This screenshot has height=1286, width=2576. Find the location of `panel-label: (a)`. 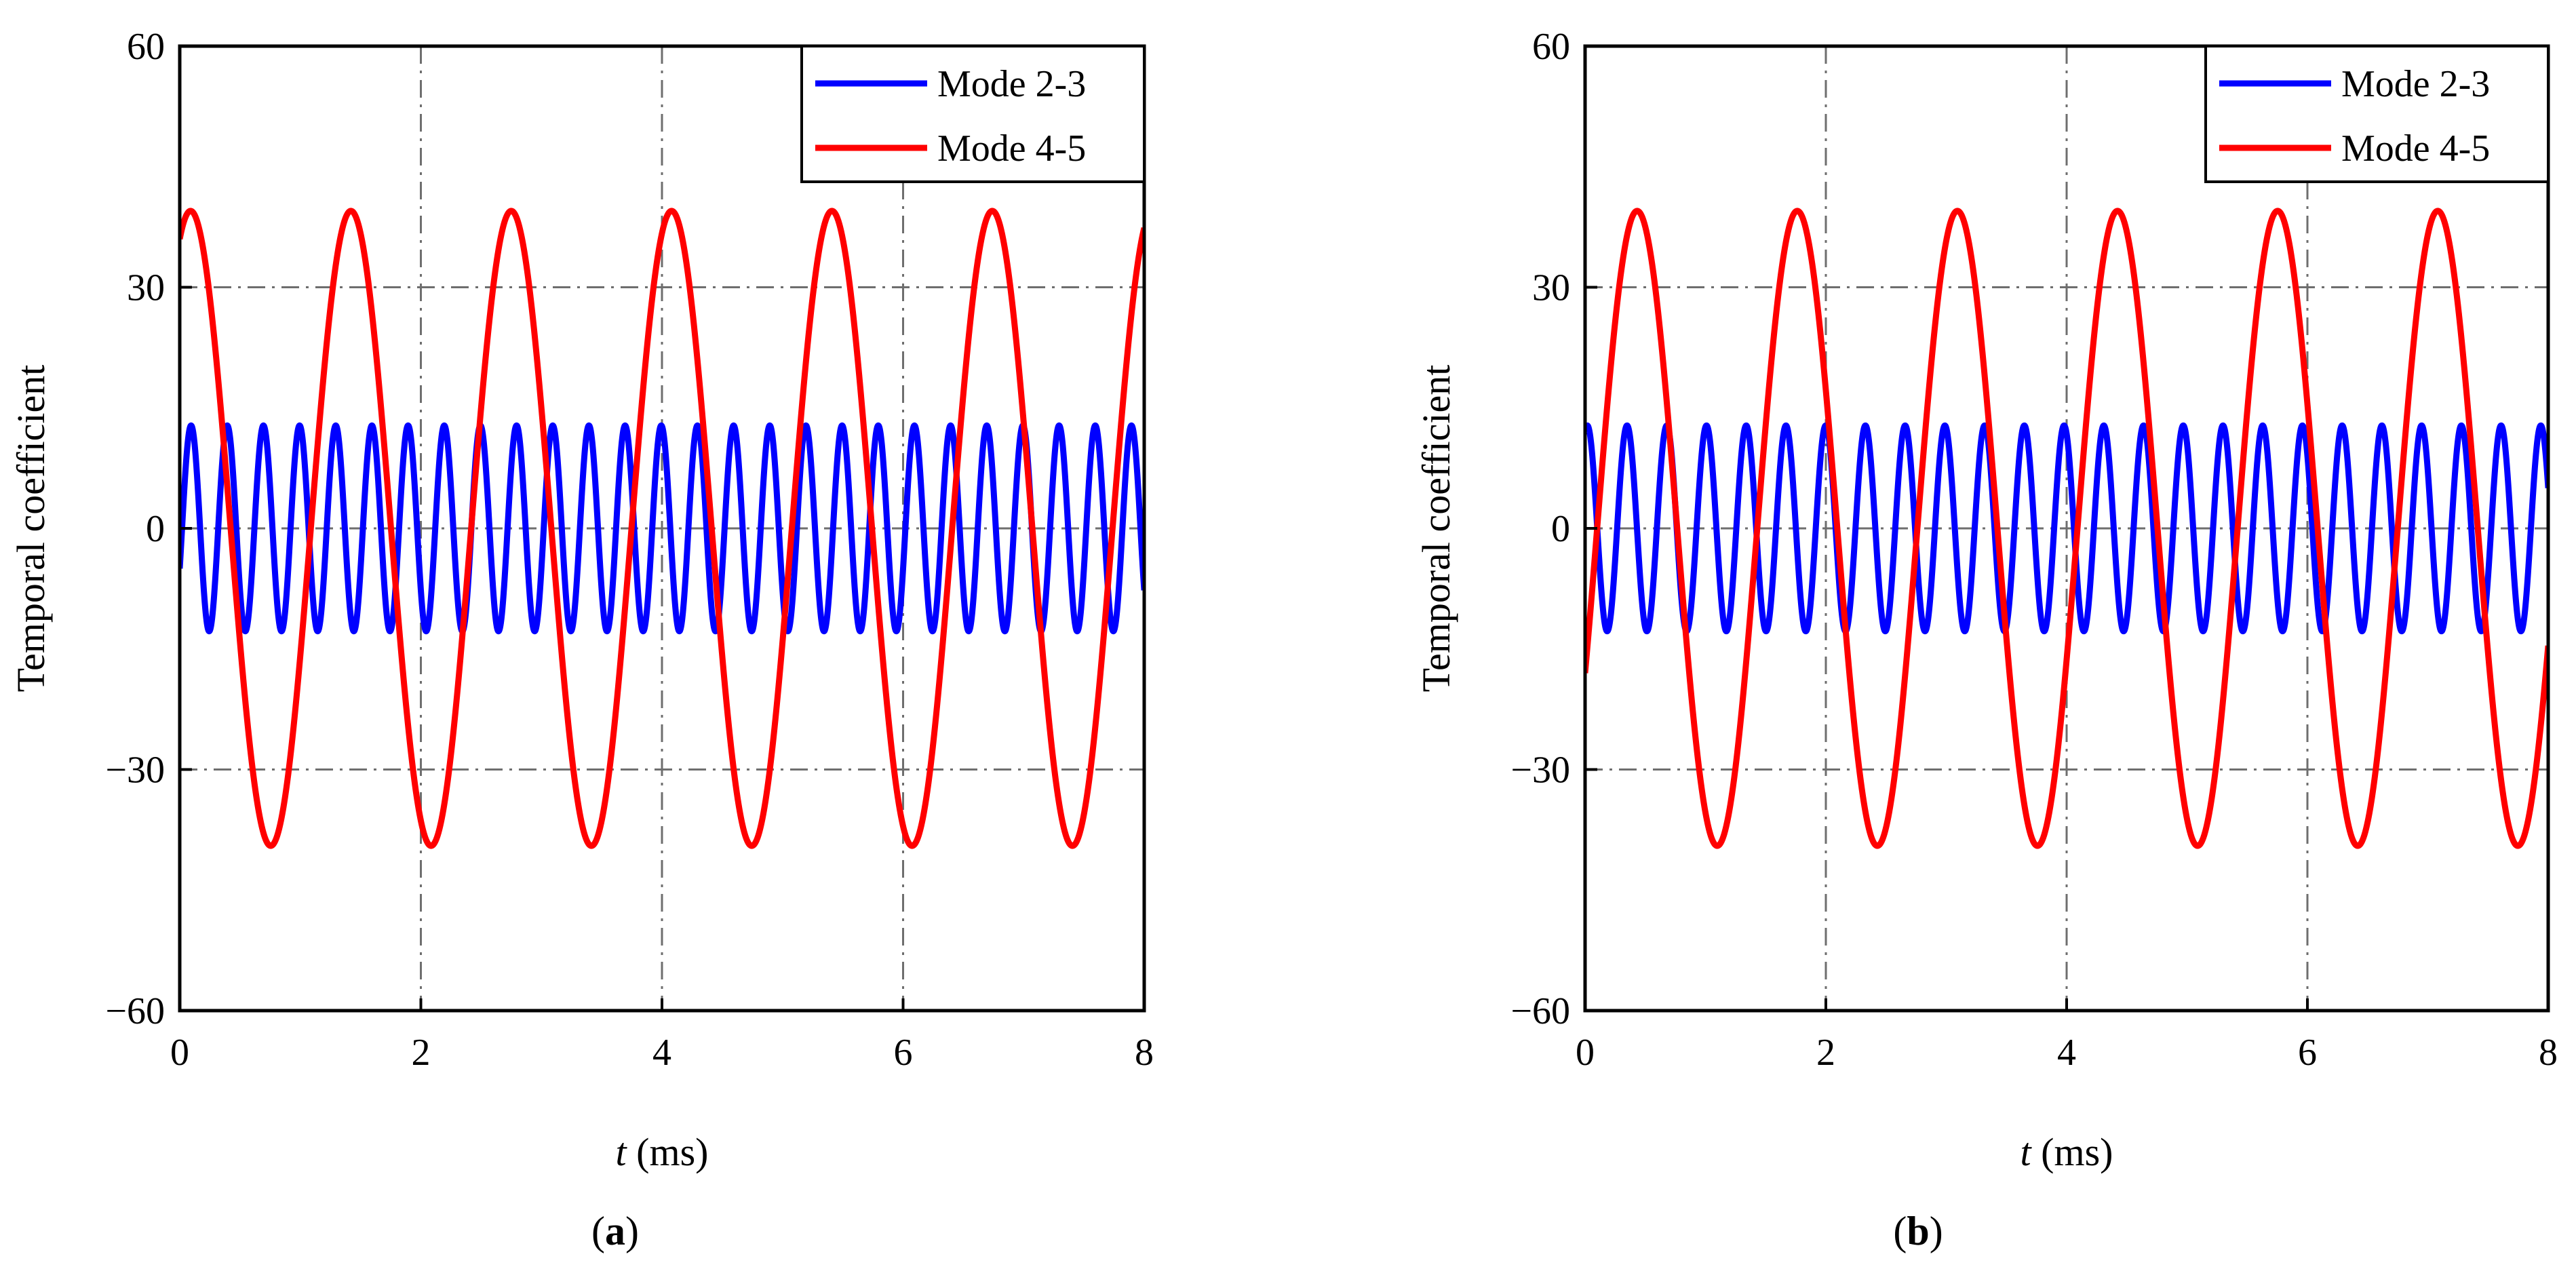

panel-label: (a) is located at coordinates (615, 1231).